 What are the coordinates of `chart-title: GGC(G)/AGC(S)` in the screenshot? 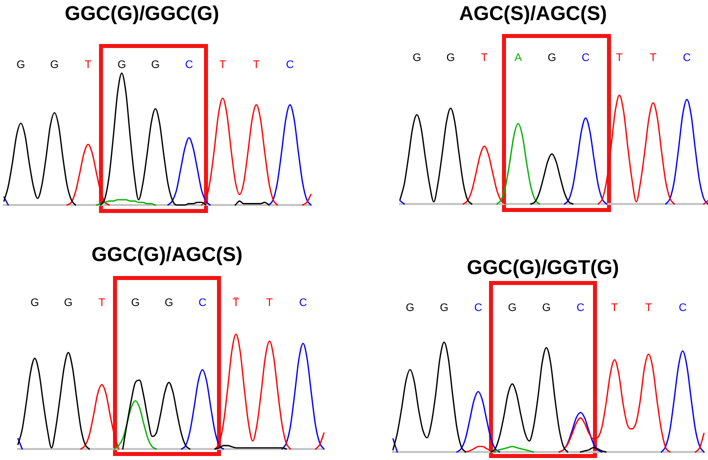 It's located at (167, 255).